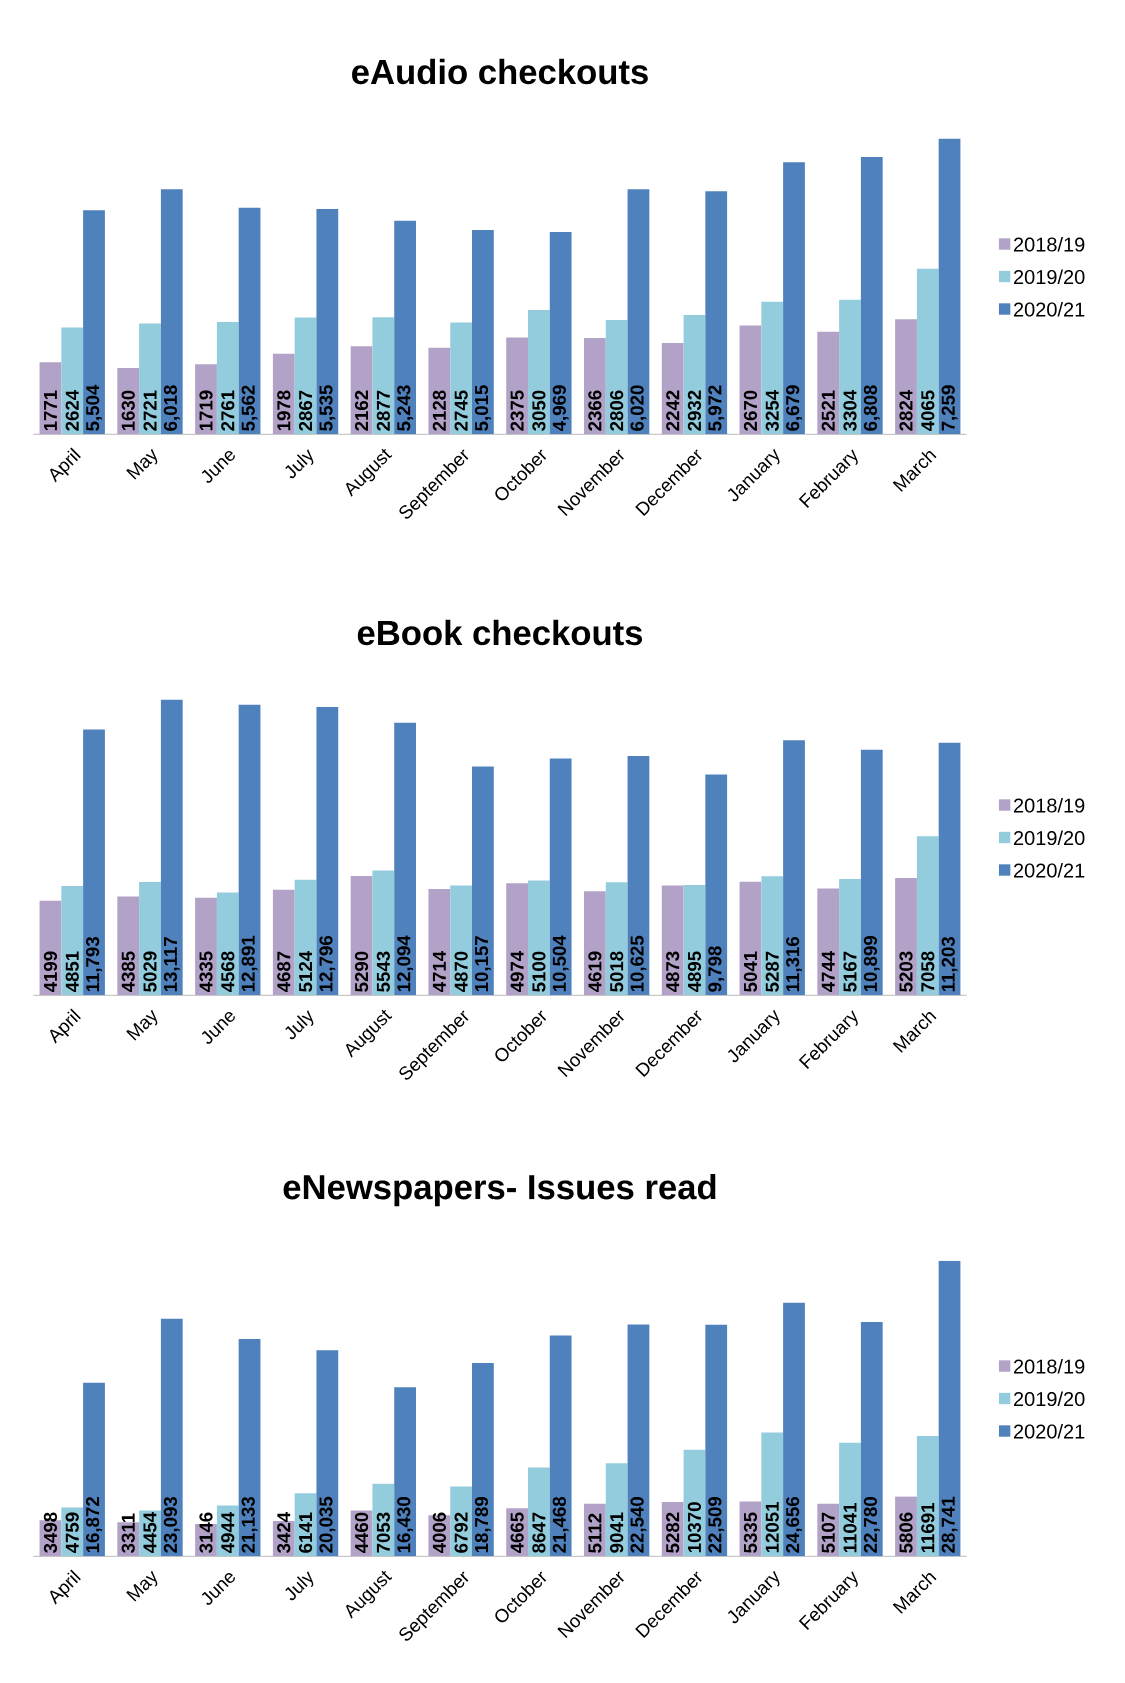 The height and width of the screenshot is (1683, 1125). Describe the element at coordinates (228, 410) in the screenshot. I see `data-label: 2761` at that location.